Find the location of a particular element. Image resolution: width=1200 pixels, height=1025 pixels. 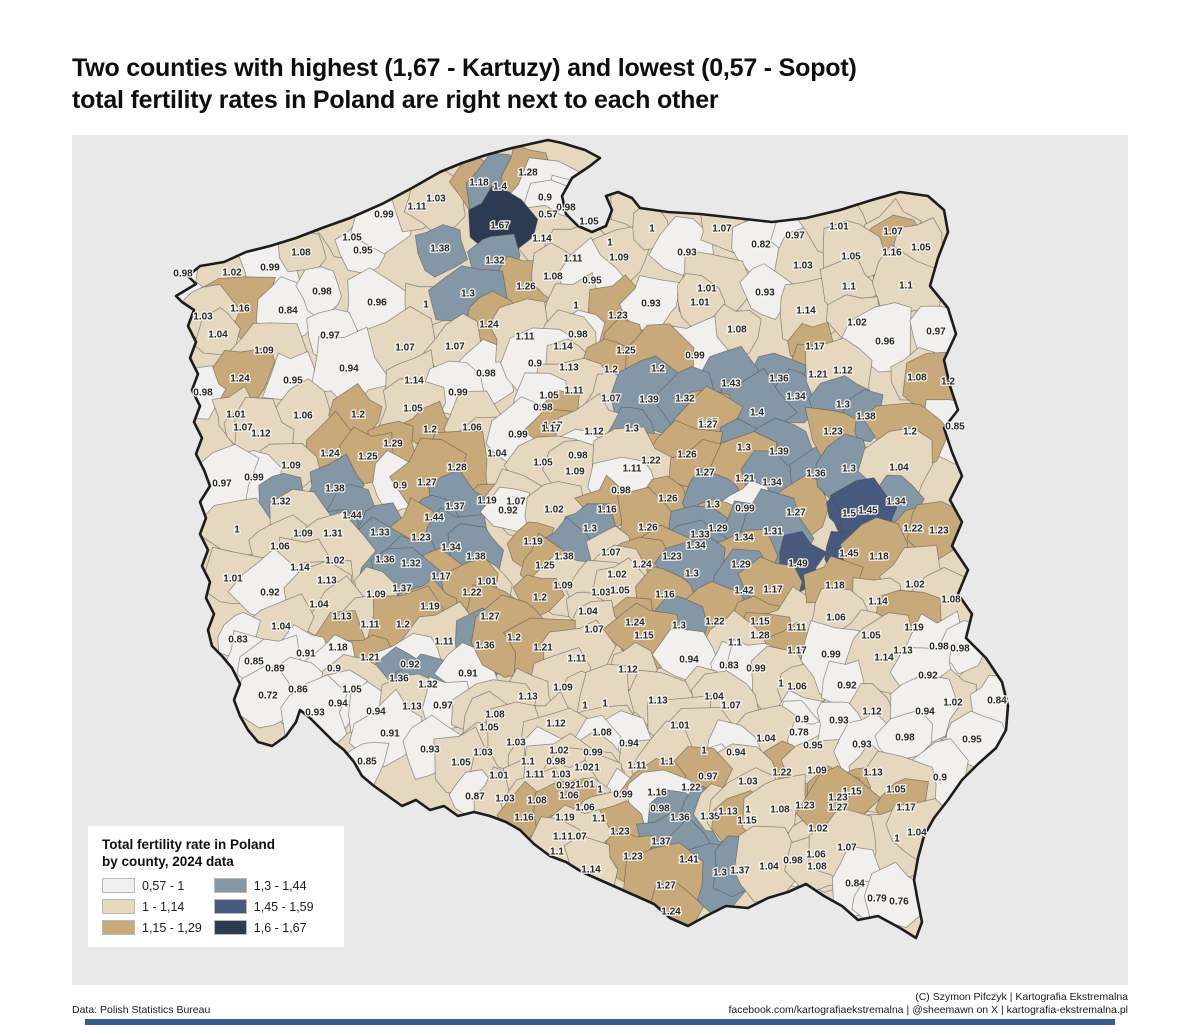

legend-swatch-class0 is located at coordinates (118, 885).